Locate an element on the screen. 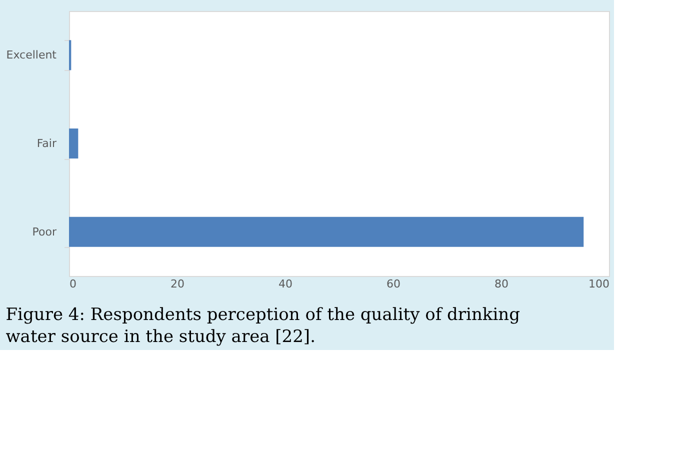  x-tick-label: 100 is located at coordinates (599, 284).